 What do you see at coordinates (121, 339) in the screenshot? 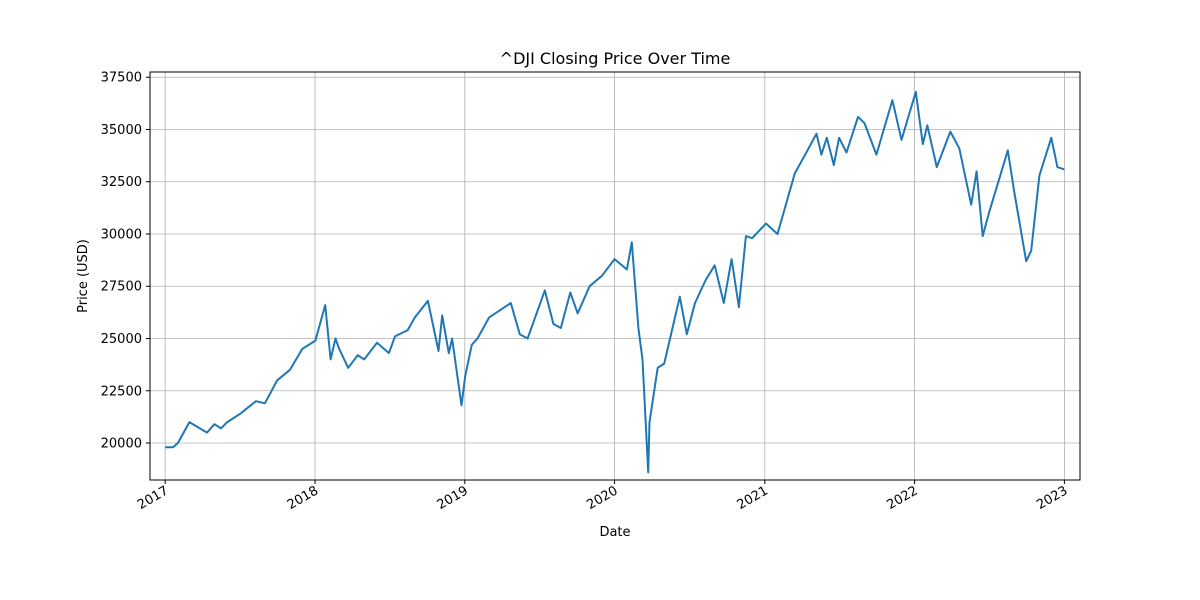
I see `y-tick-label: 25000` at bounding box center [121, 339].